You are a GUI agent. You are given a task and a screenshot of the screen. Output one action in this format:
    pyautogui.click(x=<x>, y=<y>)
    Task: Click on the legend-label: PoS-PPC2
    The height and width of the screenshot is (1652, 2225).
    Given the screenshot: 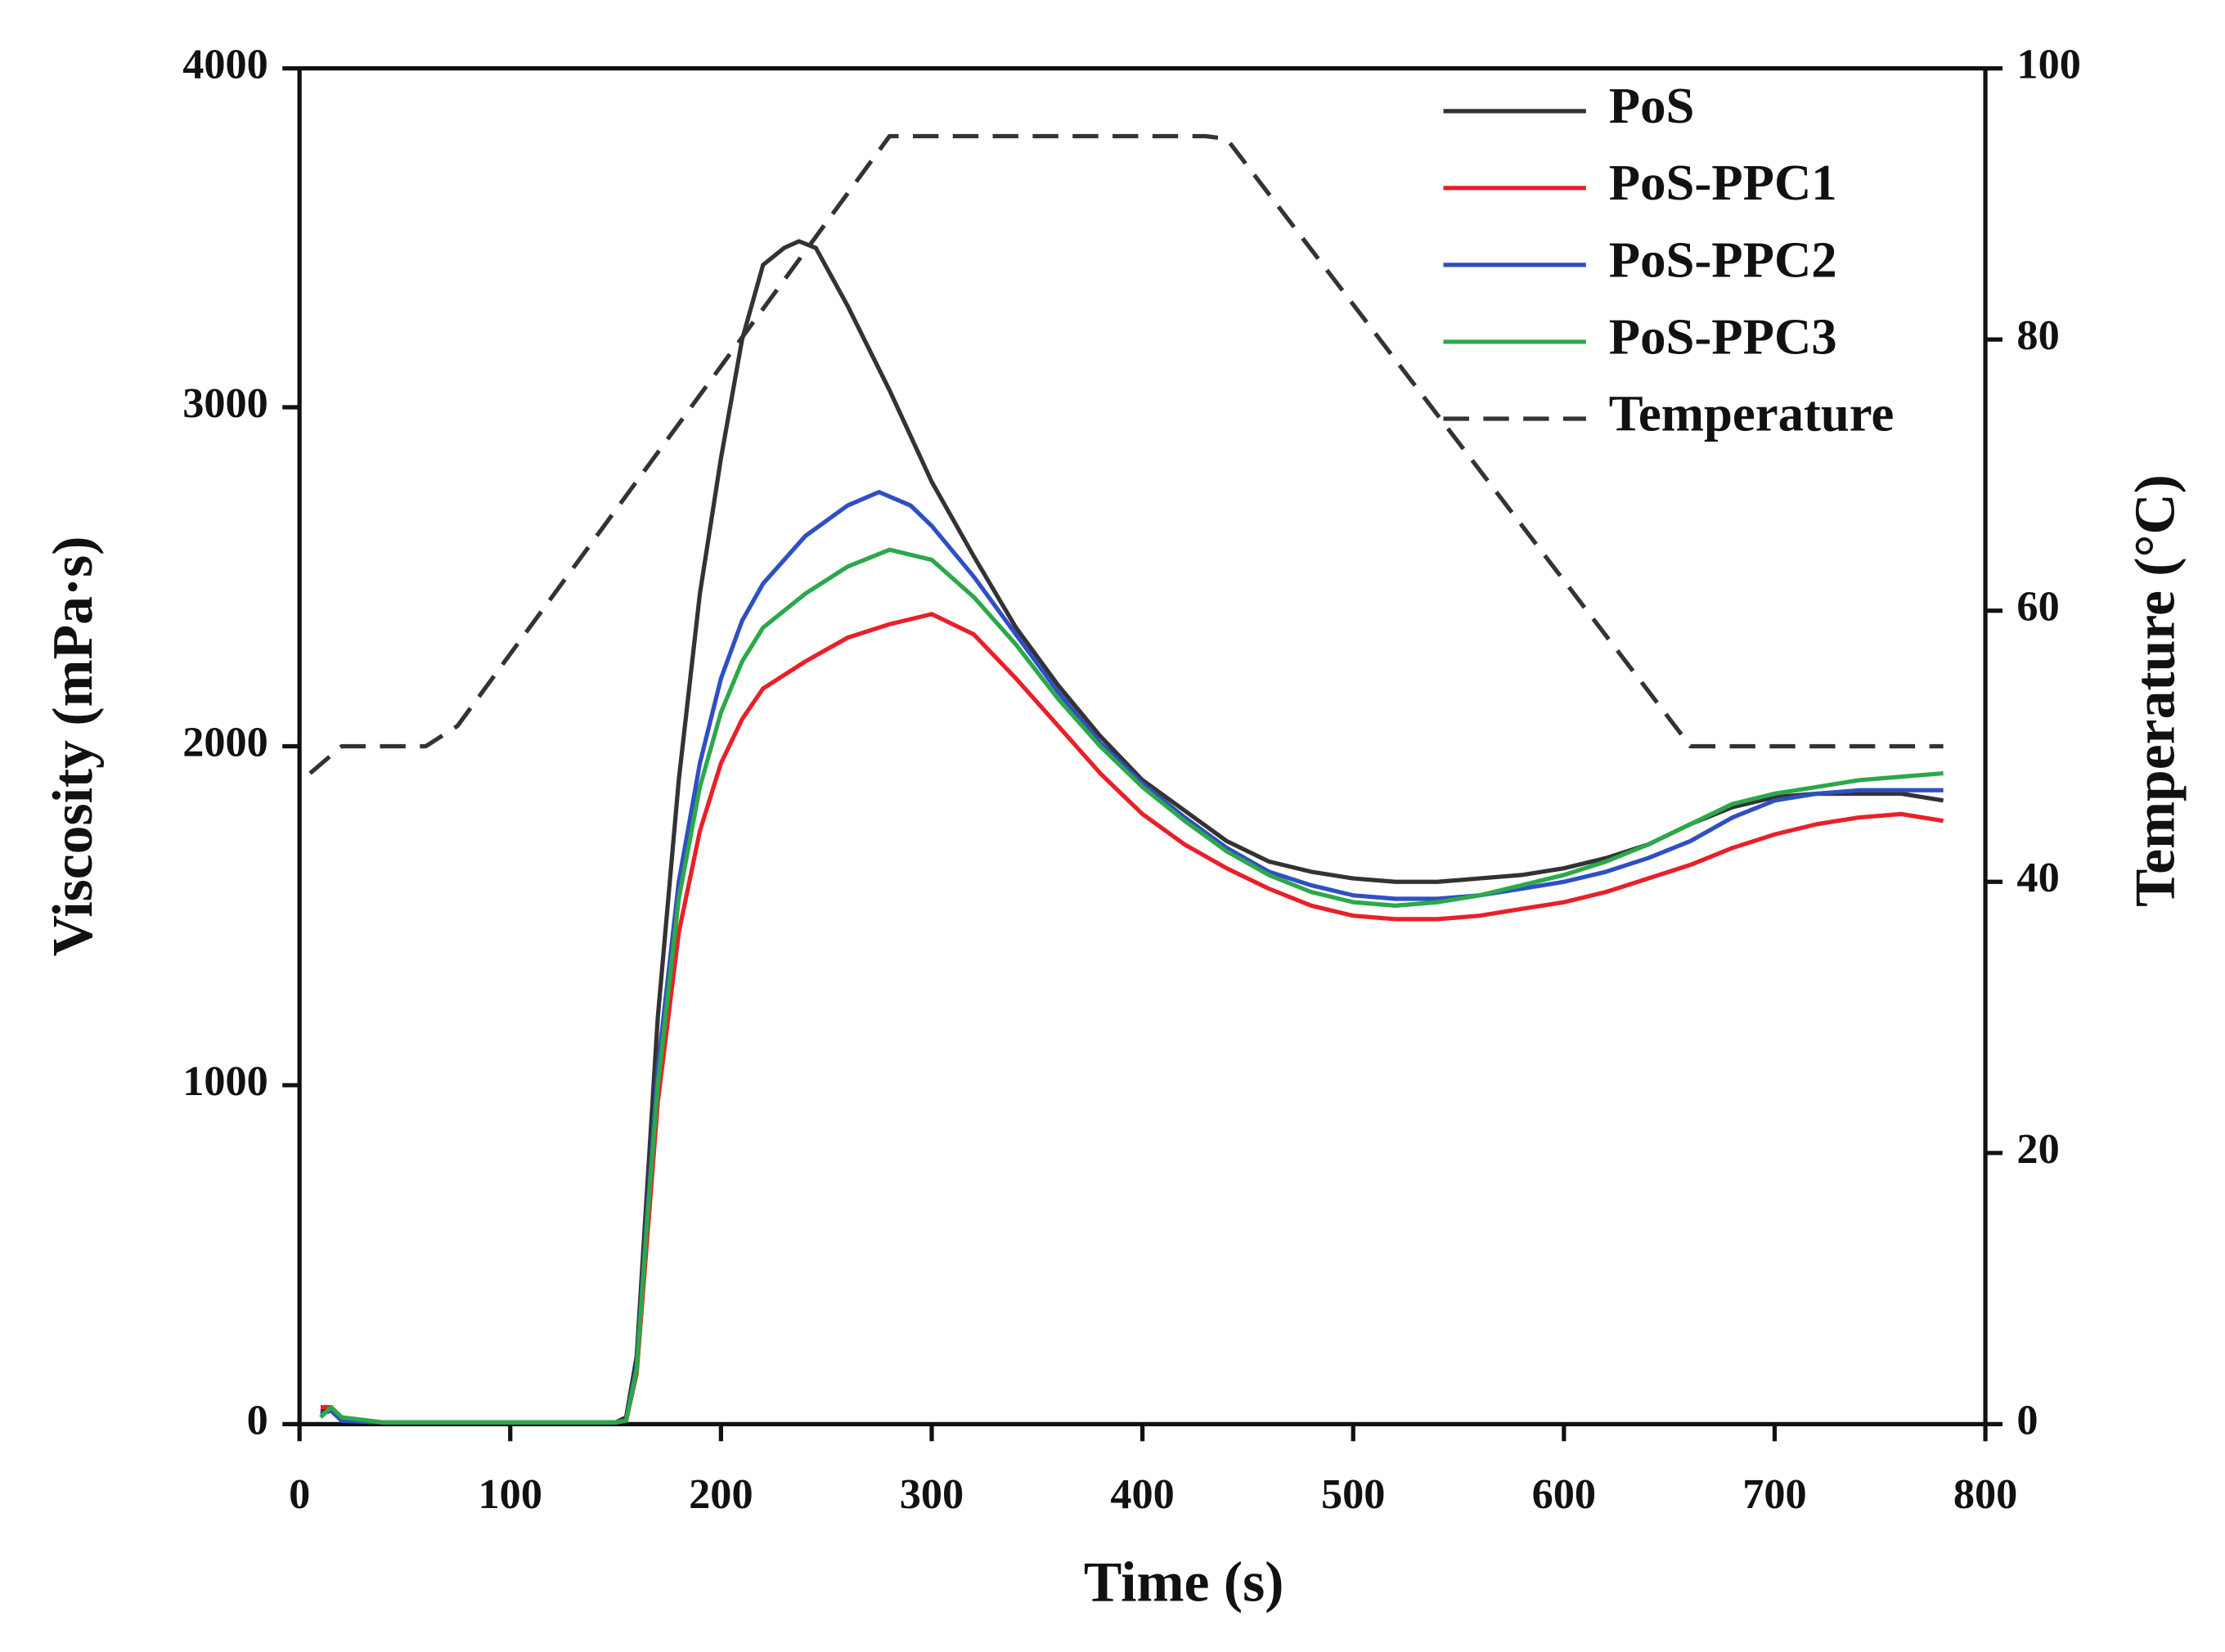 What is the action you would take?
    pyautogui.click(x=1723, y=259)
    